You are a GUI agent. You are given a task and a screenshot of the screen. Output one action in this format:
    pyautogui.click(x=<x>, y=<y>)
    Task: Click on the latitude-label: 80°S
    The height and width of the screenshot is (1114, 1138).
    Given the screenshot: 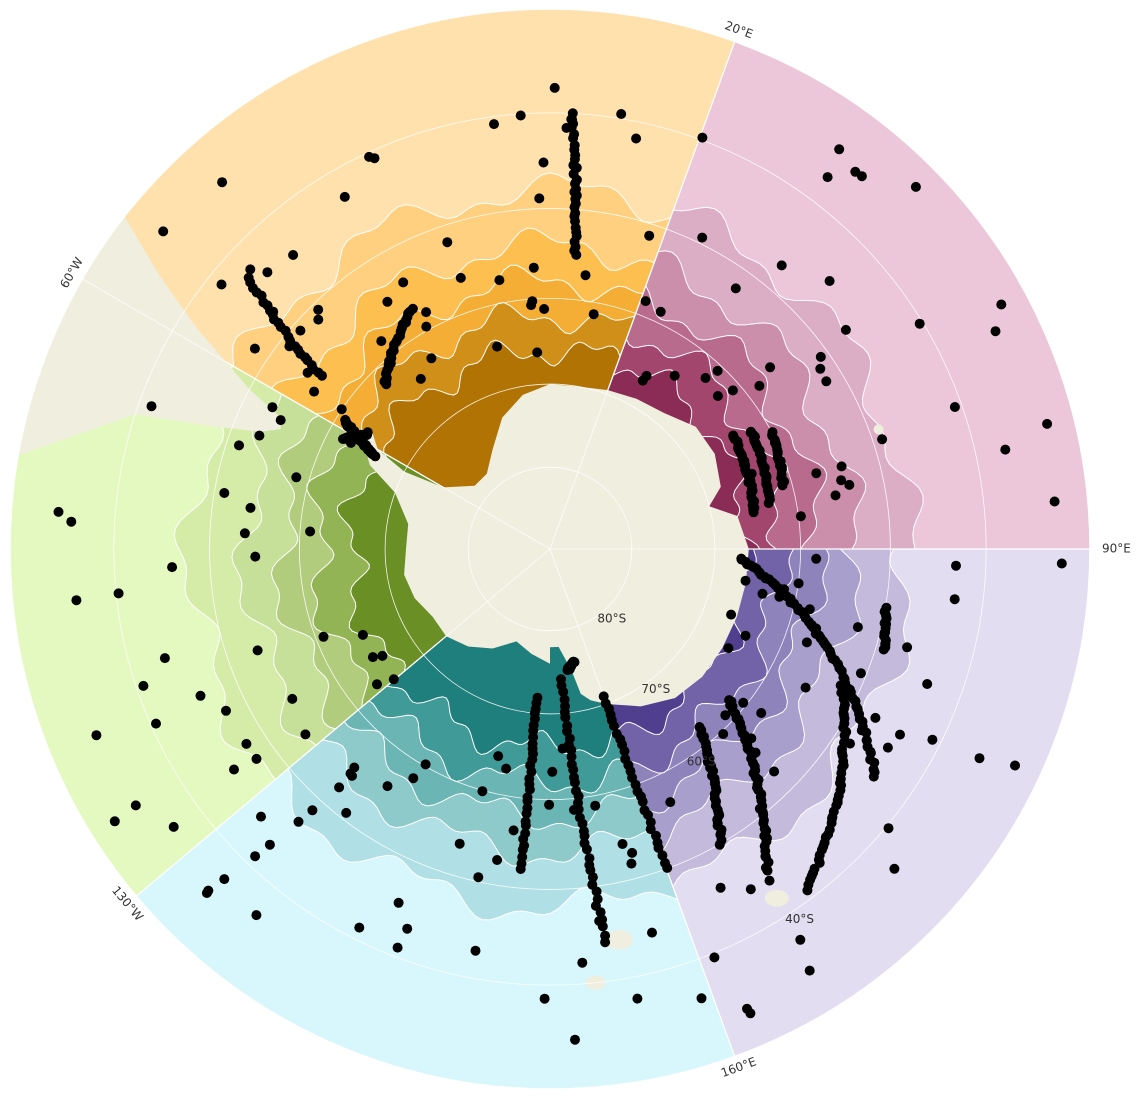 What is the action you would take?
    pyautogui.click(x=611, y=618)
    